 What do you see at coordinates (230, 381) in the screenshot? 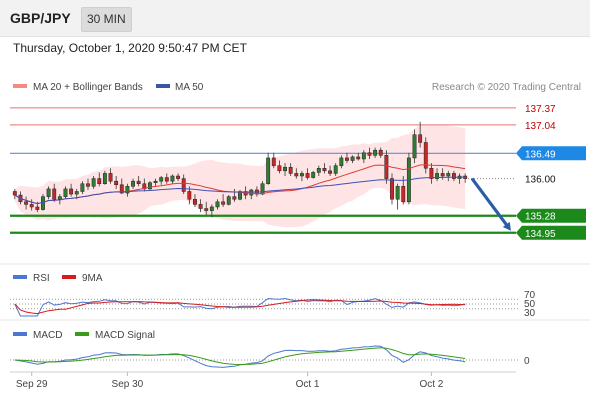
I see `x-axis: Sep 29 Sep 30 Oct 1 Oct 2` at bounding box center [230, 381].